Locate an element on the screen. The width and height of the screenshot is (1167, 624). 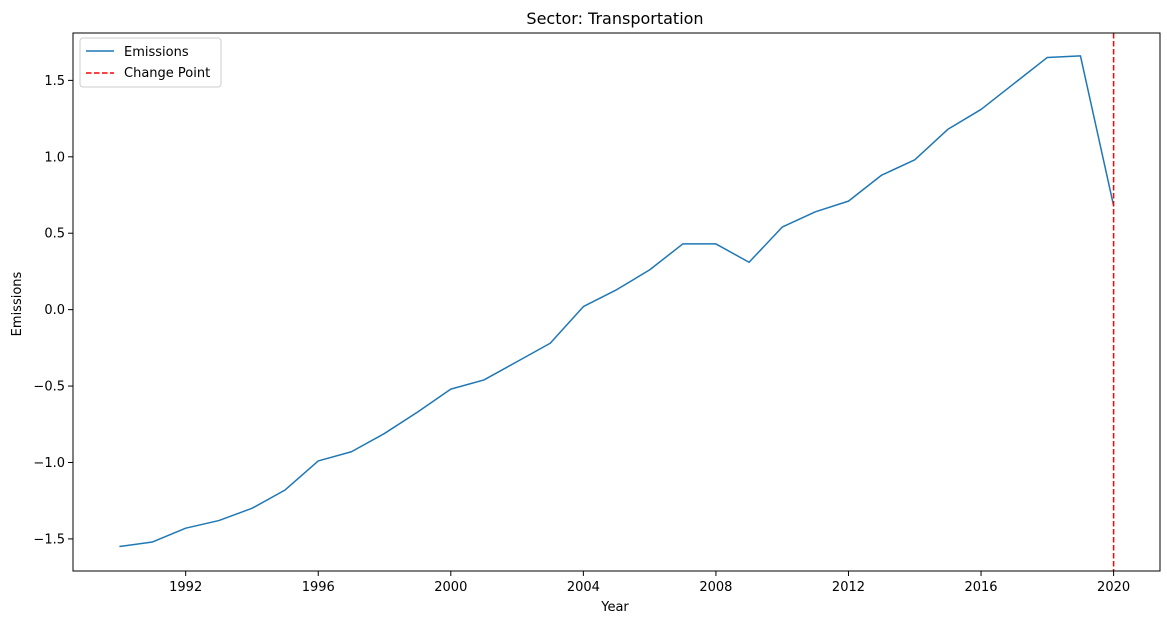
x-axis-label: Year is located at coordinates (614, 607).